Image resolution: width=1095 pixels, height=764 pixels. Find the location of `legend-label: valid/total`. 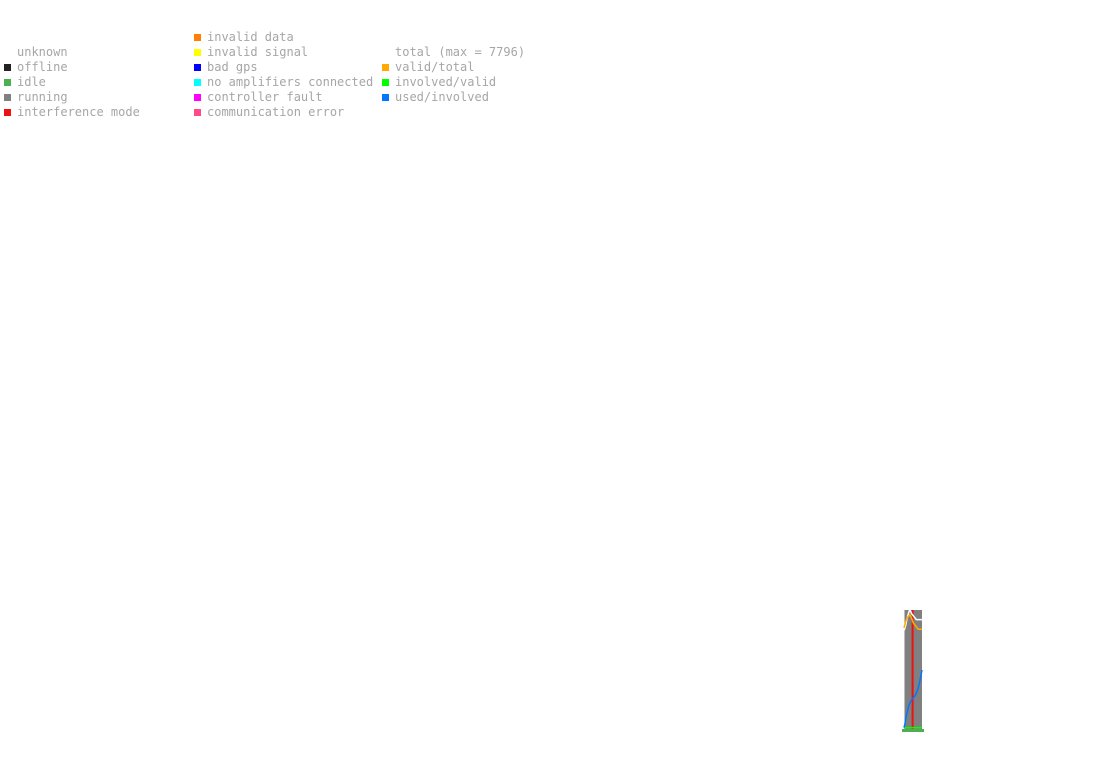

legend-label: valid/total is located at coordinates (435, 67).